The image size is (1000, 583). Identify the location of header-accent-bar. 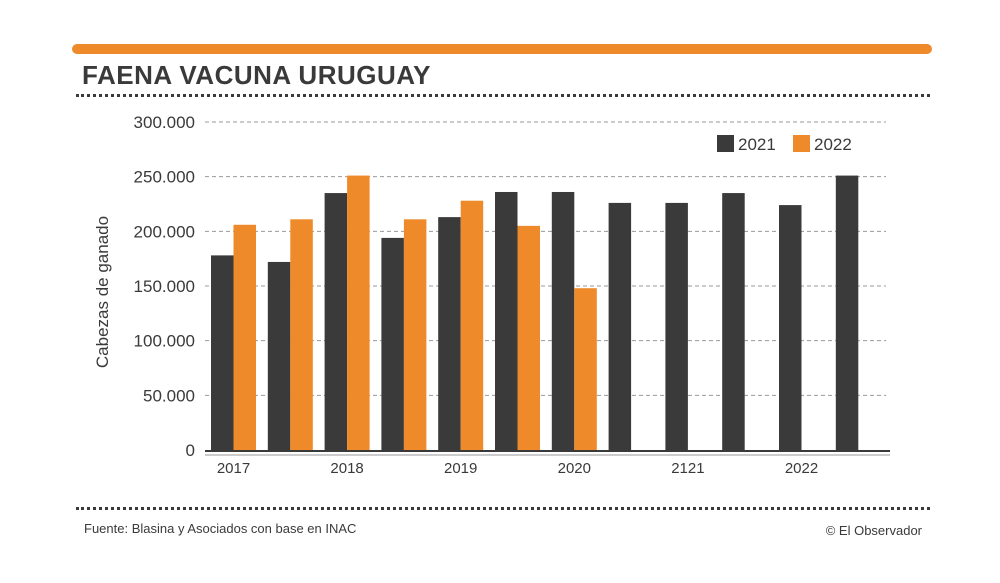
(502, 49).